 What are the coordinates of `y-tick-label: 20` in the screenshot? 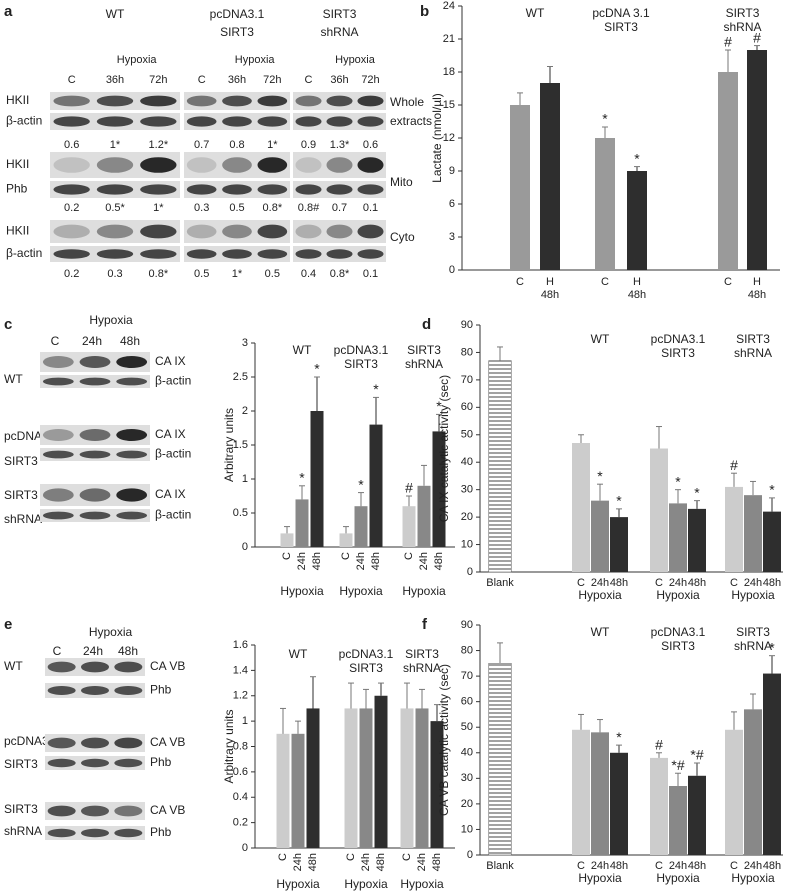 It's located at (467, 804).